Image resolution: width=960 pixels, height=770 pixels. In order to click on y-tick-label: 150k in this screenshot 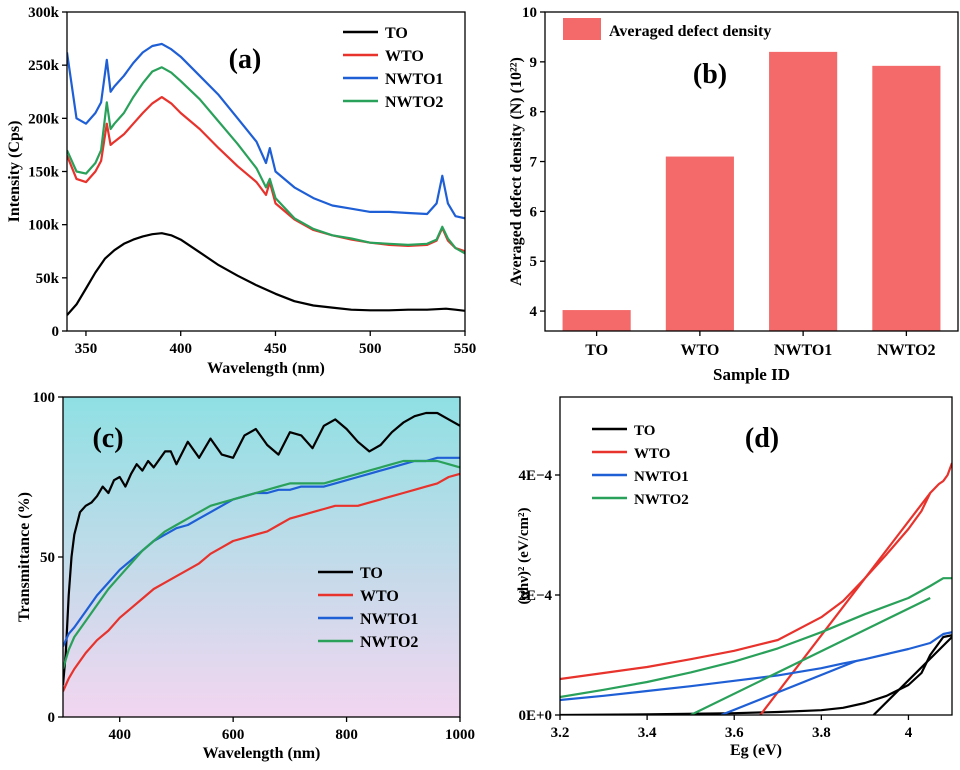, I will do `click(44, 173)`.